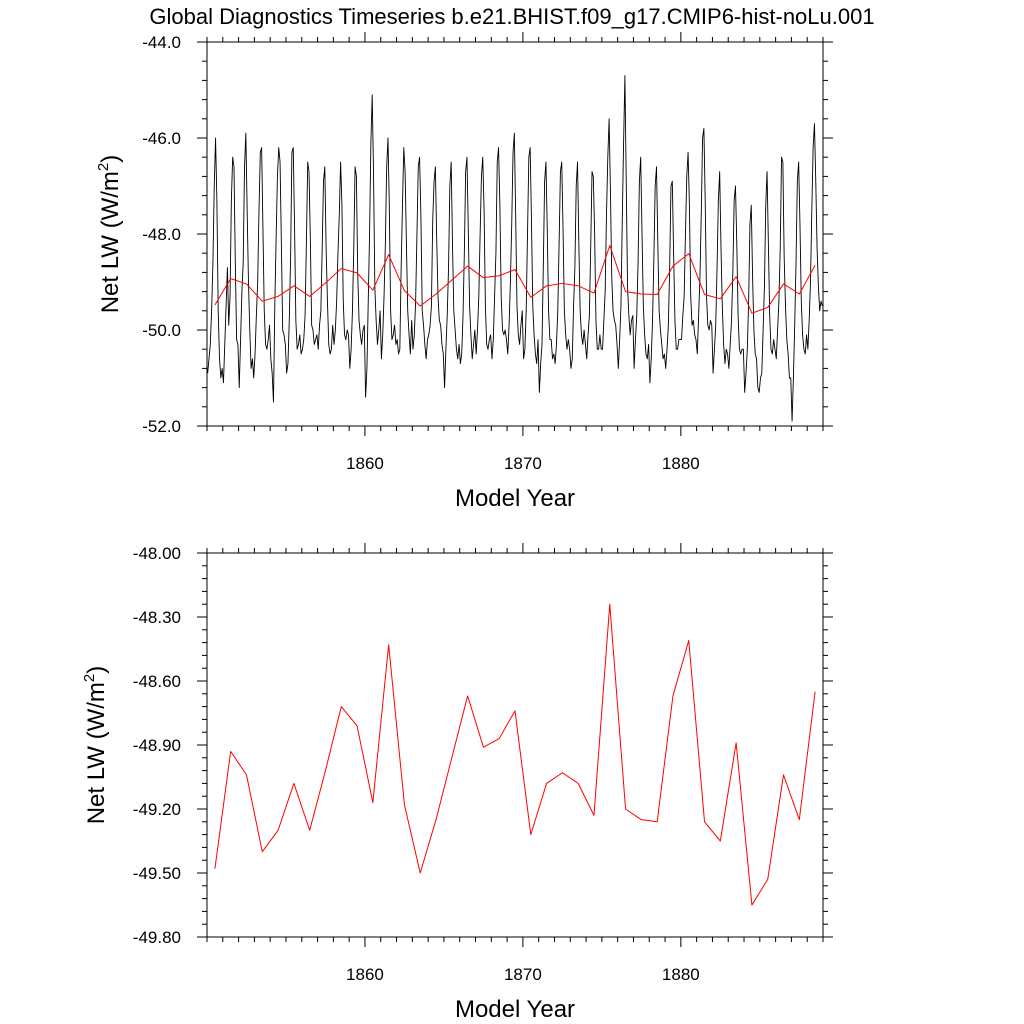 This screenshot has height=1024, width=1024. I want to click on y-tick-label: -48.60, so click(157, 681).